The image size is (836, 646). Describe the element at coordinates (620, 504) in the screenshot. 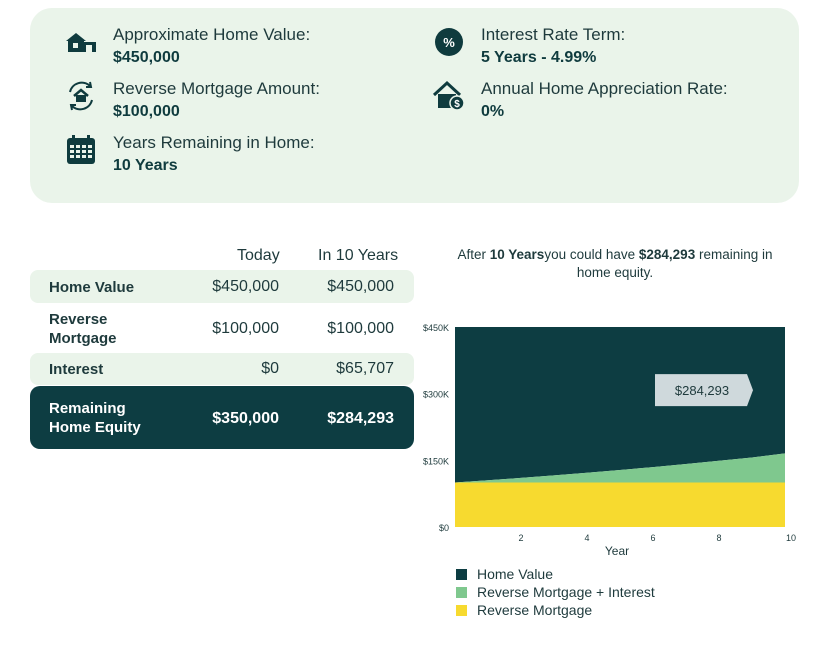

I see `reverse-mortgage-area` at that location.